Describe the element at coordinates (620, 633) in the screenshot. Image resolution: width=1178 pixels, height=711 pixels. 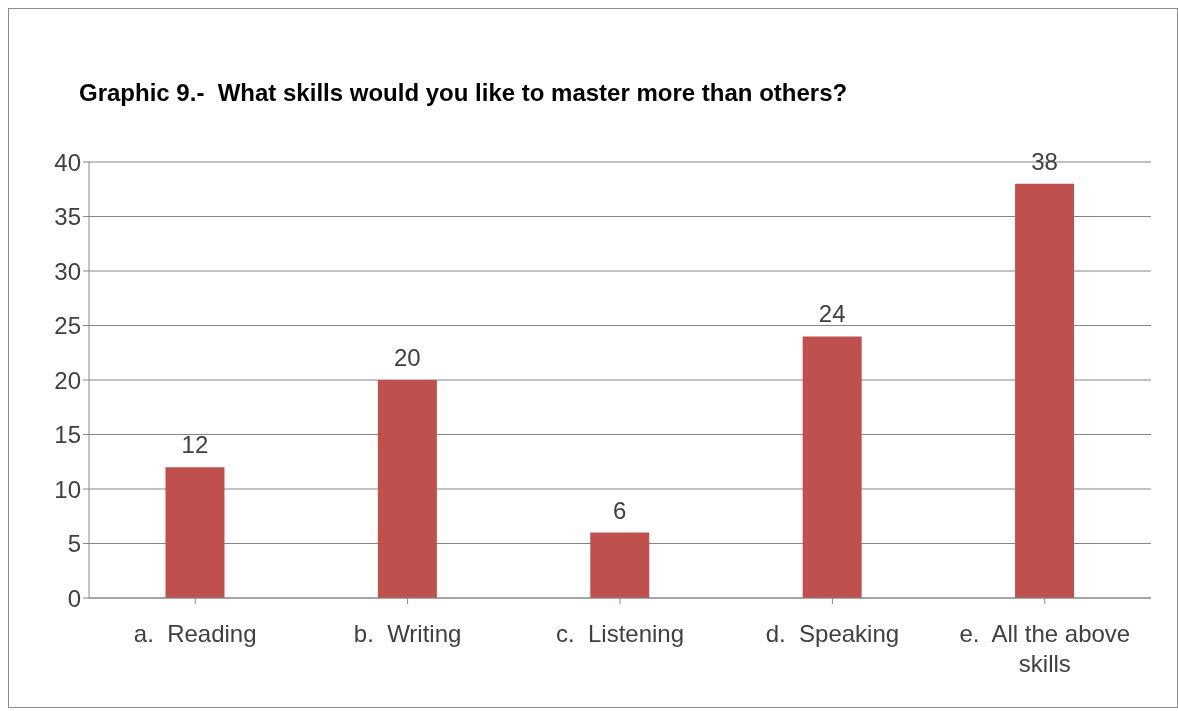
I see `x-tick-label: c. Listening` at that location.